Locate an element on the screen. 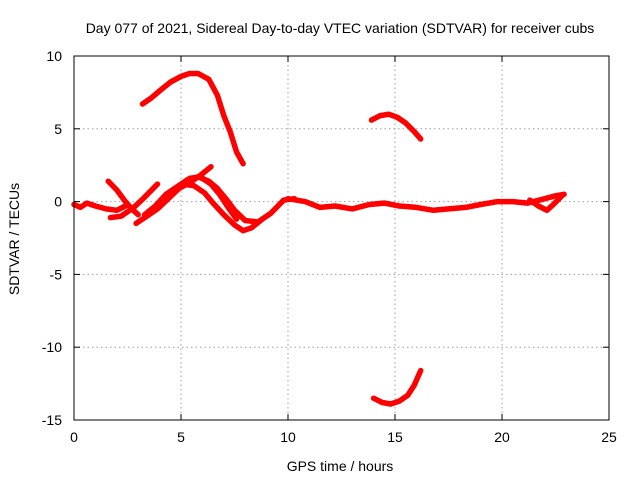  x-tick-label: 25 is located at coordinates (609, 437).